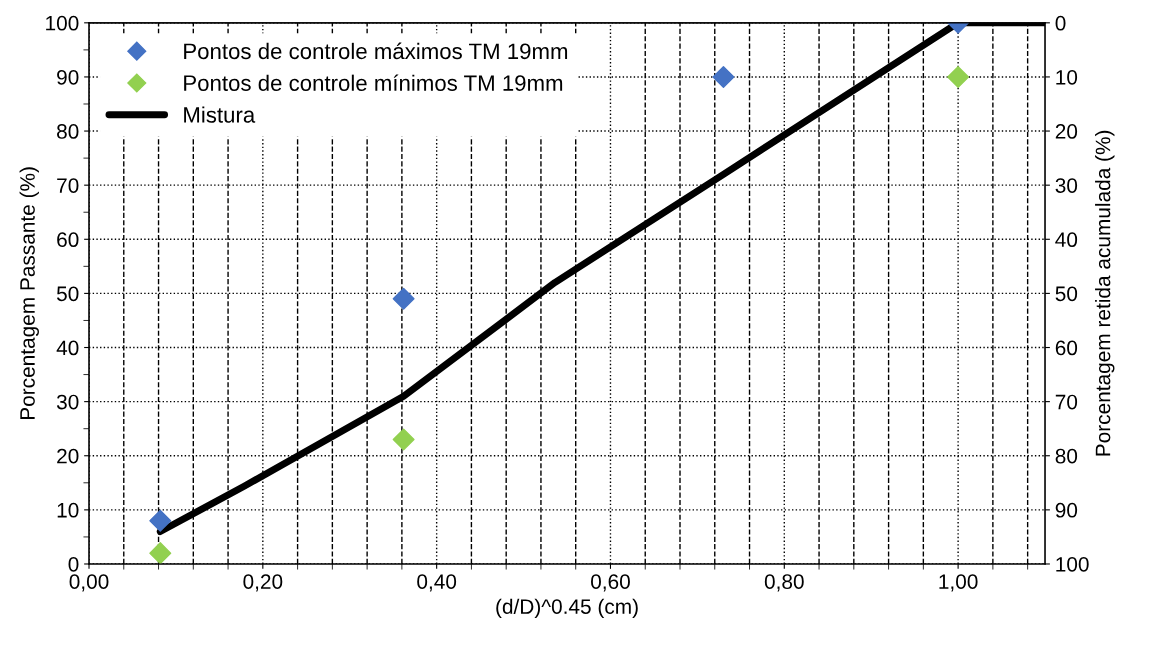  Describe the element at coordinates (1105, 293) in the screenshot. I see `y2-axis-title: Porcentagem retida acumulada (%)` at that location.